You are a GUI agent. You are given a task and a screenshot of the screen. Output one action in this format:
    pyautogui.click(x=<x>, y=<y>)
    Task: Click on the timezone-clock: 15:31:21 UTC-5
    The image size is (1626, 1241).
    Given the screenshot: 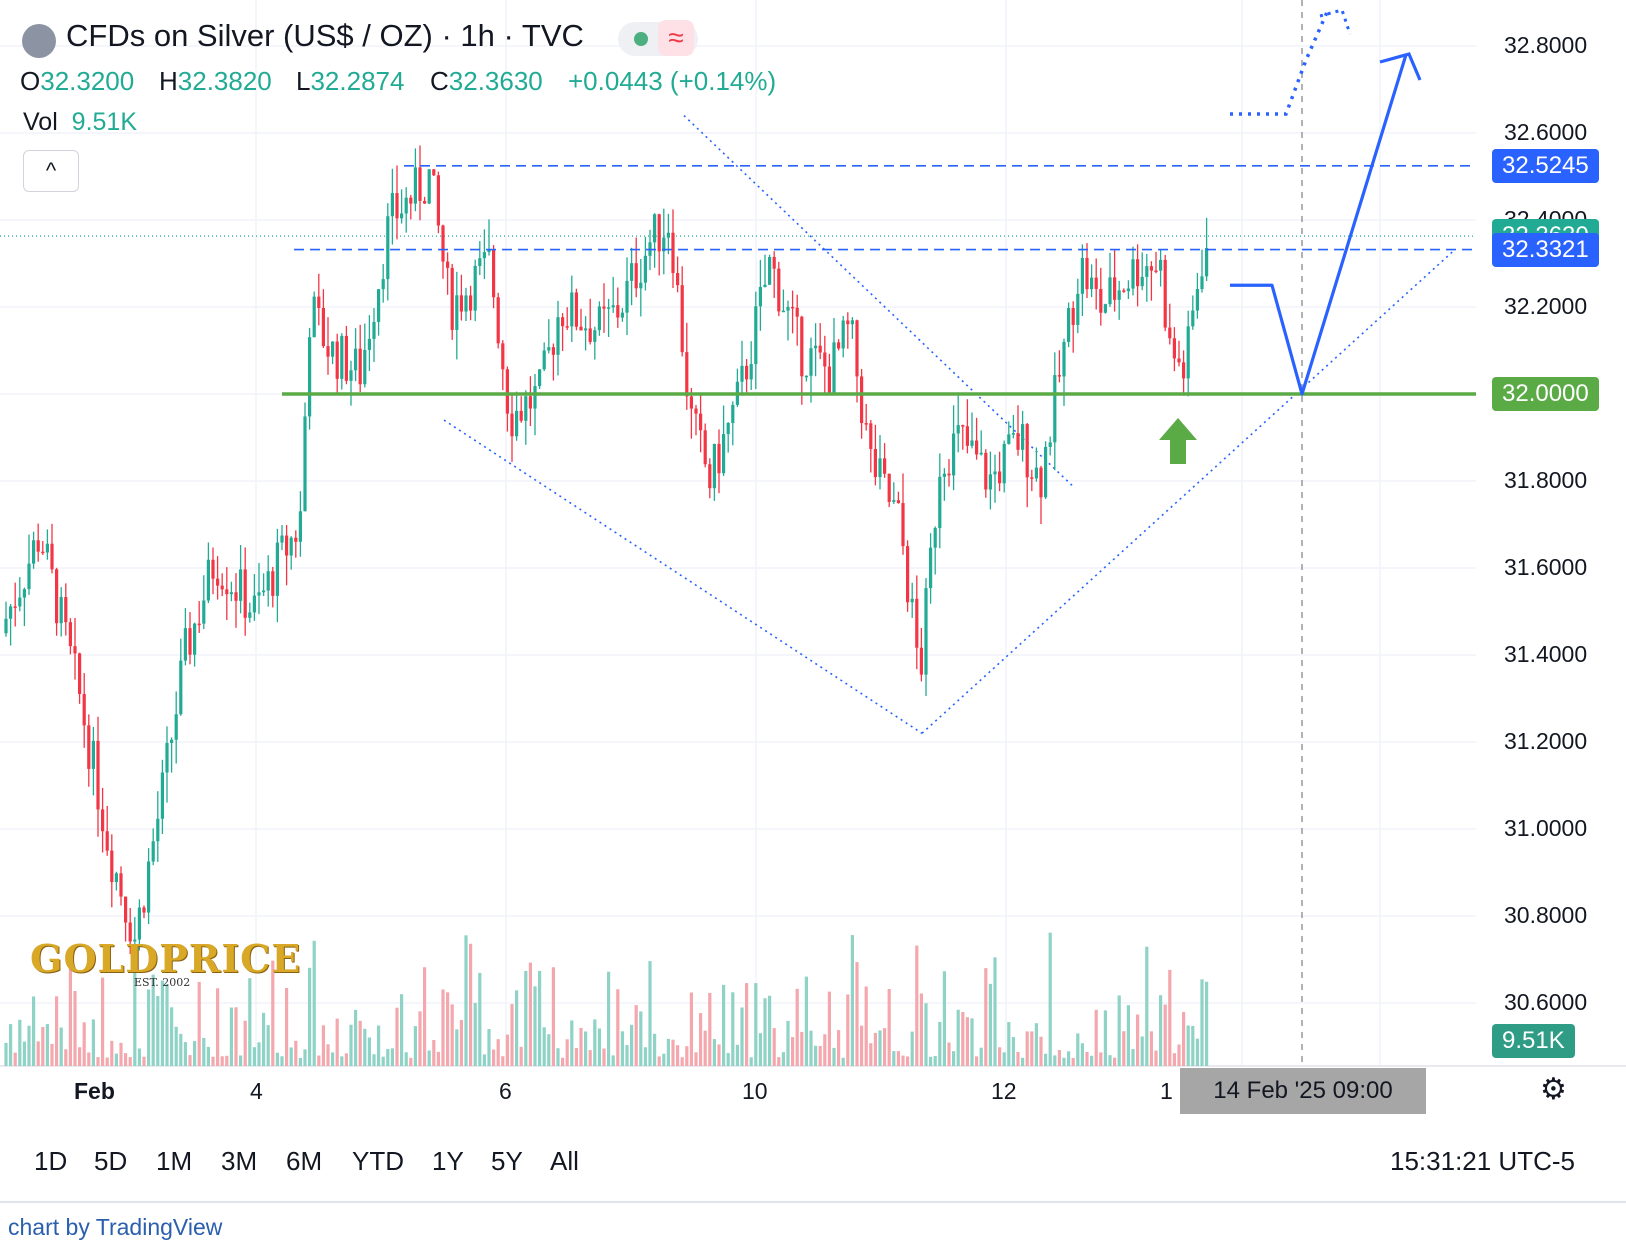 What is the action you would take?
    pyautogui.click(x=1482, y=1161)
    